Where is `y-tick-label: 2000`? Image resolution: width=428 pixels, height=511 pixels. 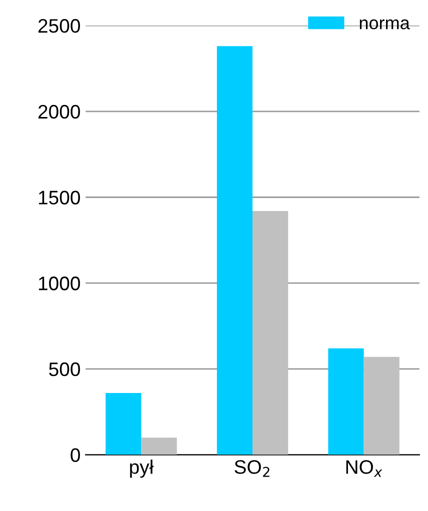
y-tick-label: 2000 is located at coordinates (59, 111).